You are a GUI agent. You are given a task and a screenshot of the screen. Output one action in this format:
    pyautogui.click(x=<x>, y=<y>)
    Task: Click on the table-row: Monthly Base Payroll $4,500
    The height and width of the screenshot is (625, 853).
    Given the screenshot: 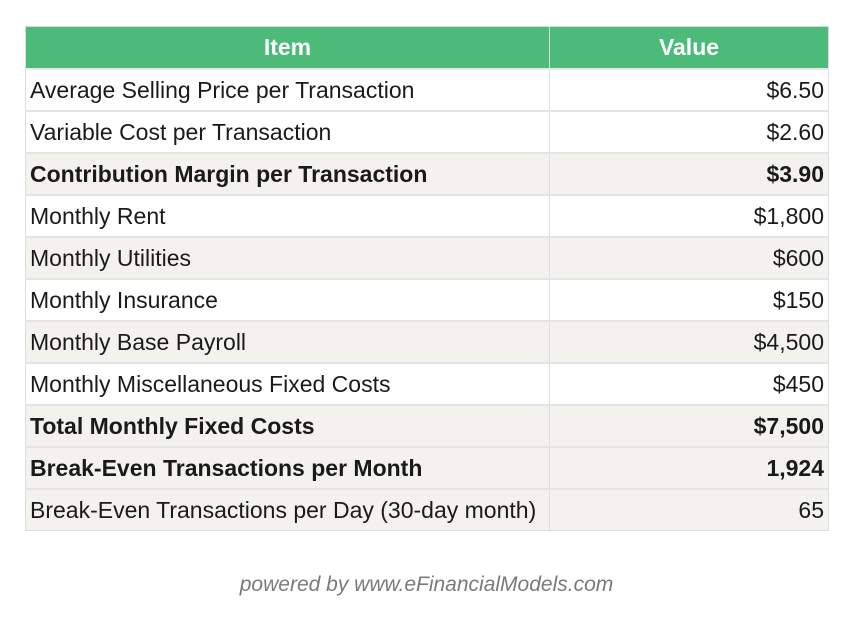 What is the action you would take?
    pyautogui.click(x=427, y=342)
    